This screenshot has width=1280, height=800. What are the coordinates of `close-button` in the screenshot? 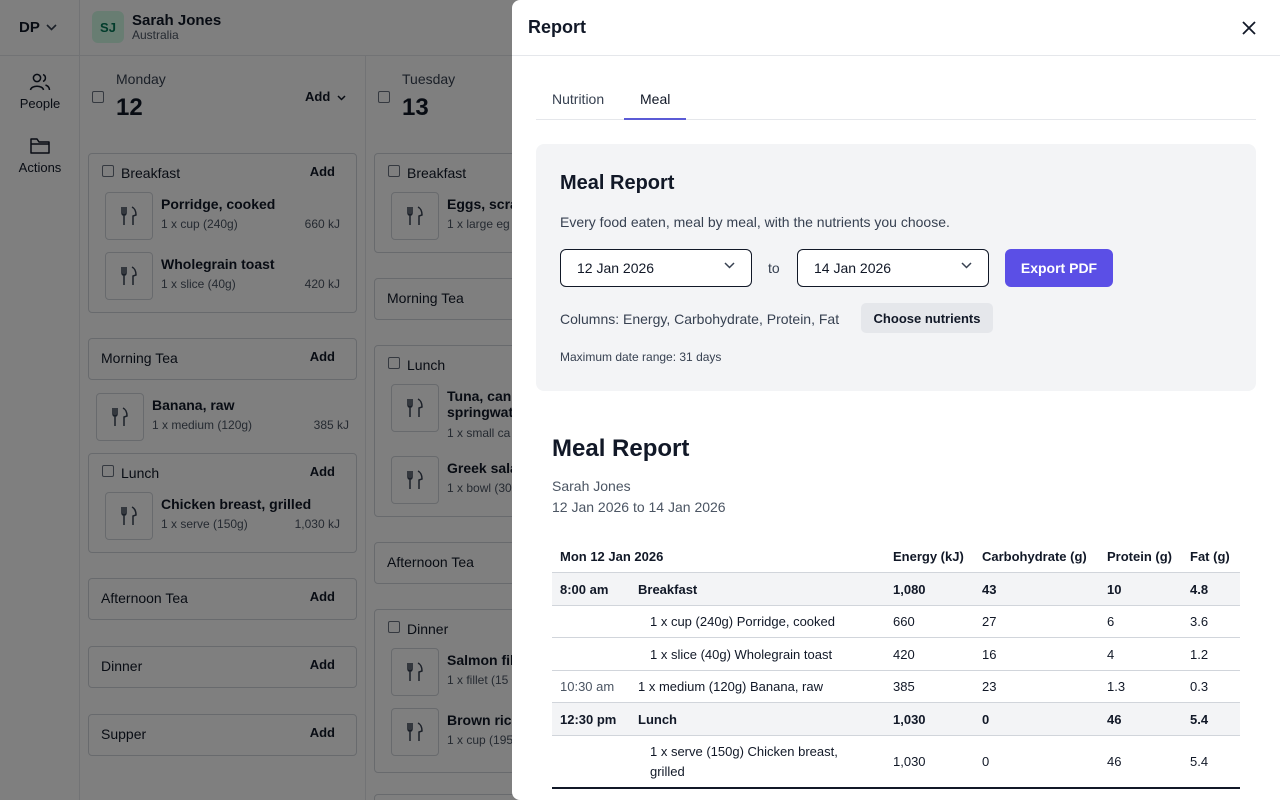 It's located at (1249, 28).